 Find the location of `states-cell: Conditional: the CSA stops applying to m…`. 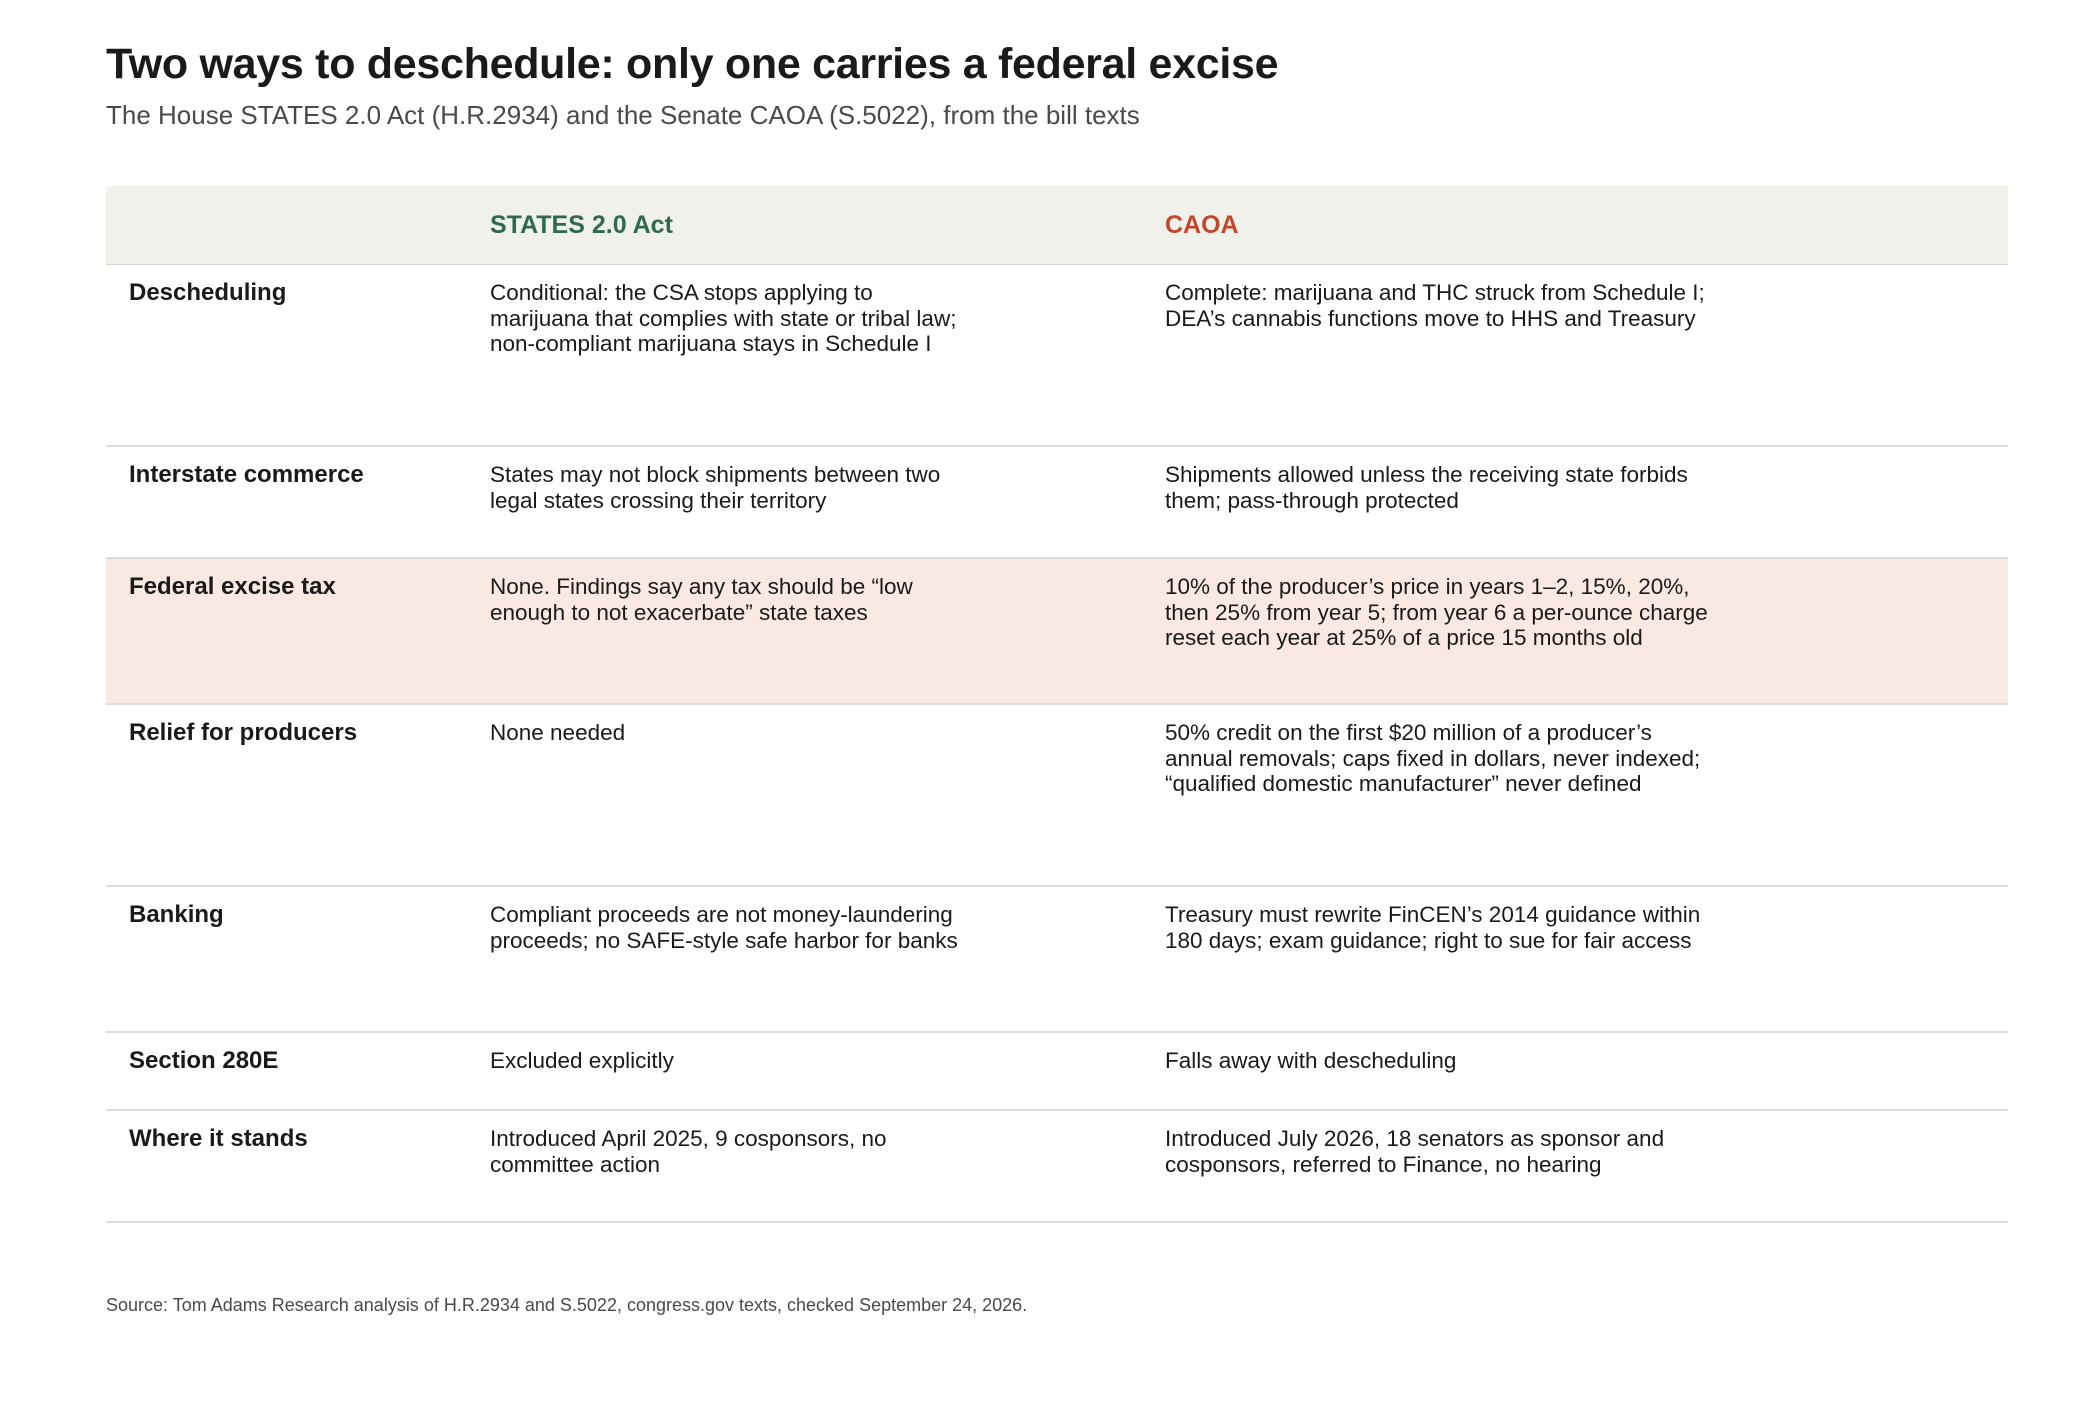

states-cell: Conditional: the CSA stops applying to m… is located at coordinates (723, 318).